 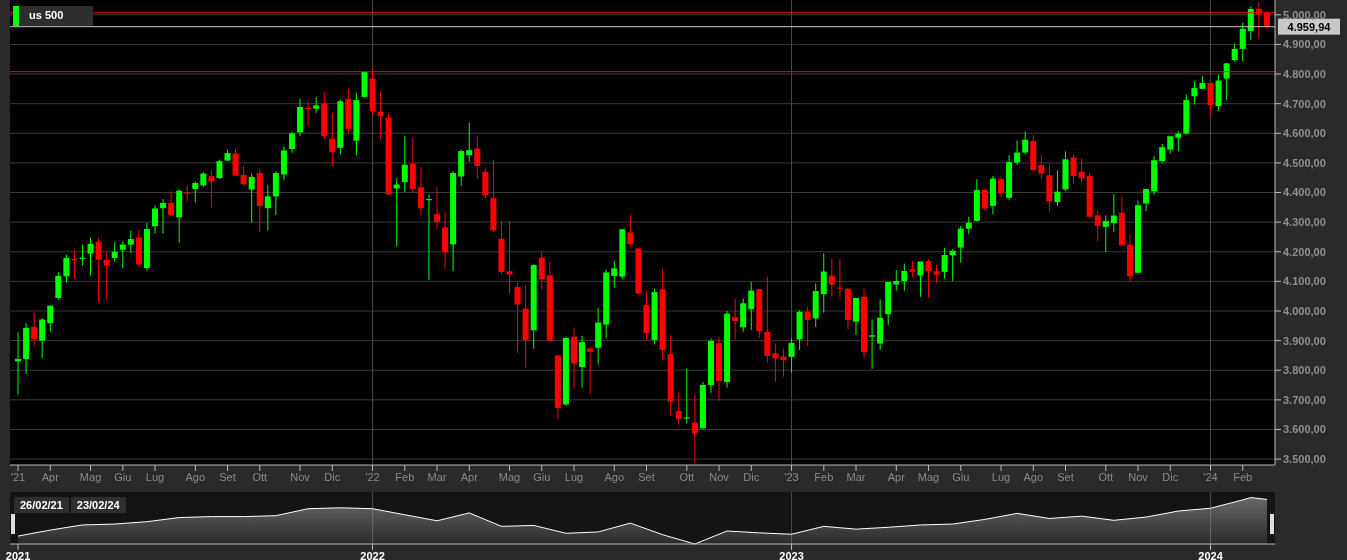 I want to click on x-tick-label: 2022, so click(x=372, y=554).